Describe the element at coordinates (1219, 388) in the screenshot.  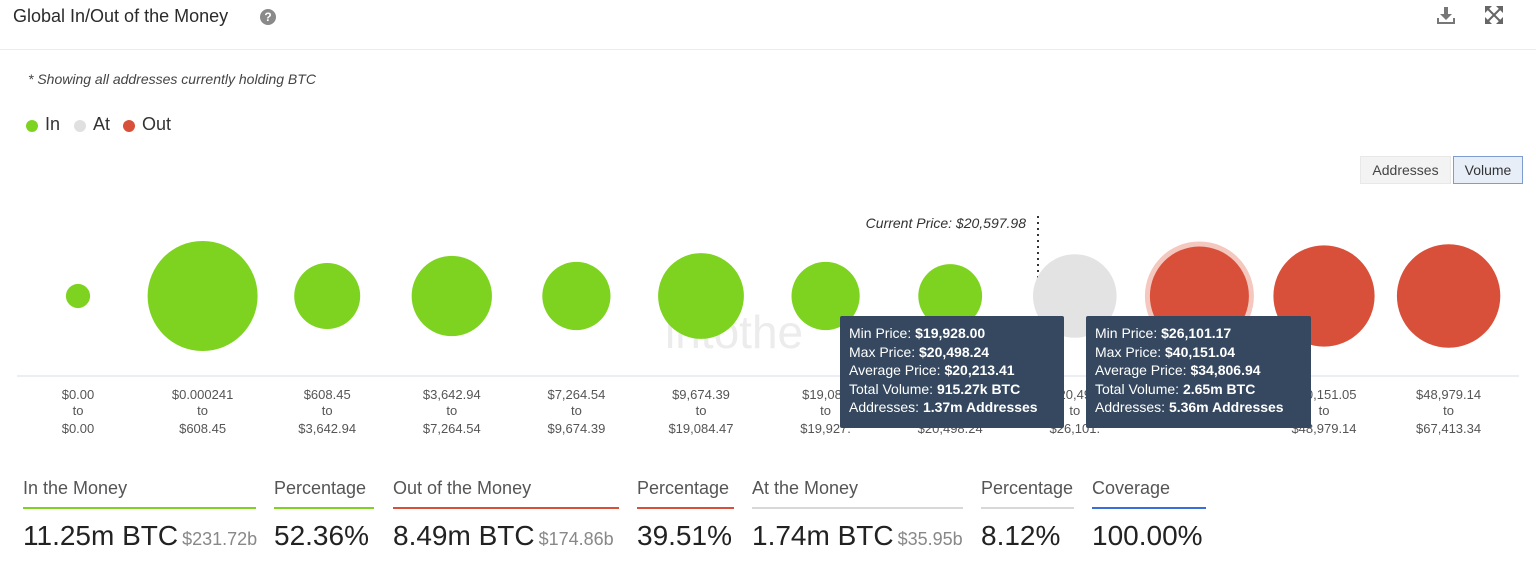
I see `tooltip-total-volume: 2.65m BTC` at that location.